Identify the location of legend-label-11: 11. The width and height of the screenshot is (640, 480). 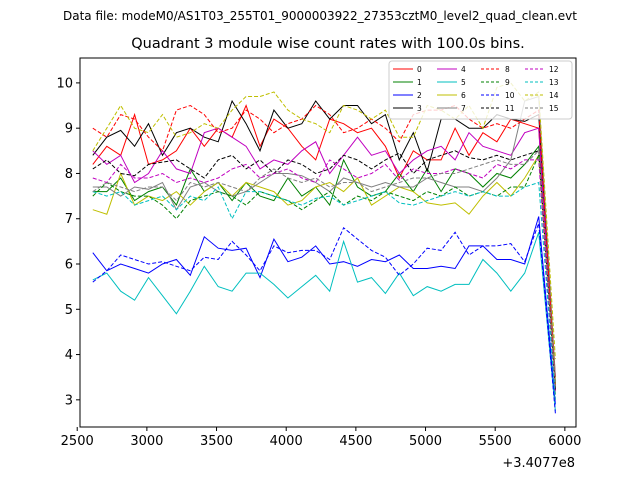
(510, 108).